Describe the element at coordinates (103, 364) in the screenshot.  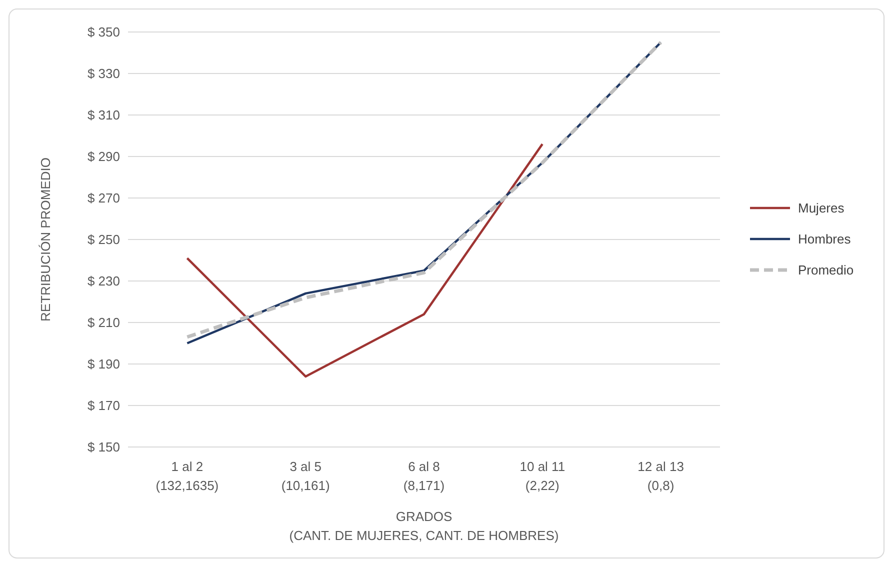
I see `y-tick-label: $ 190` at that location.